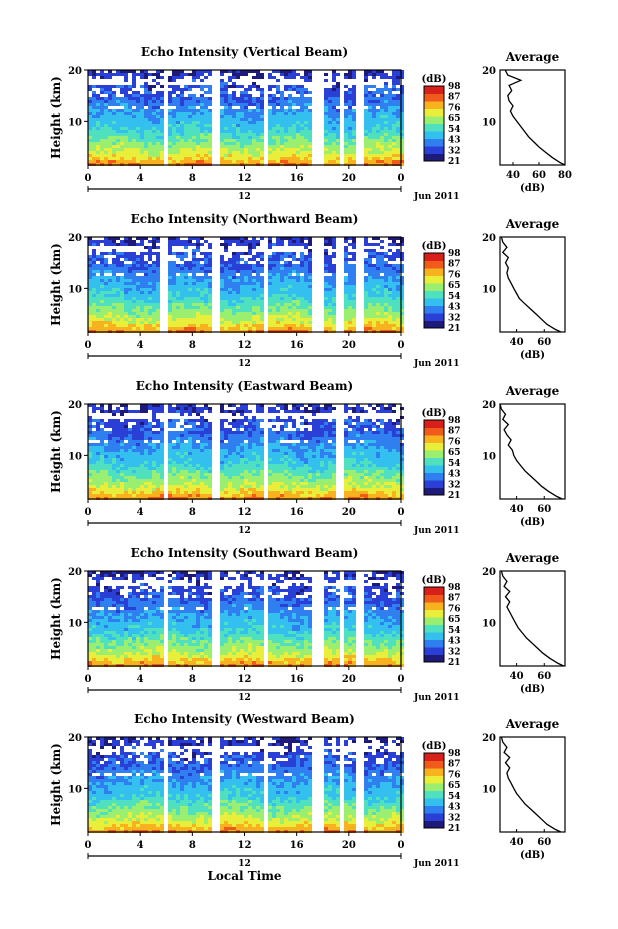 Image resolution: width=618 pixels, height=929 pixels. I want to click on colorbar-frame, so click(434, 123).